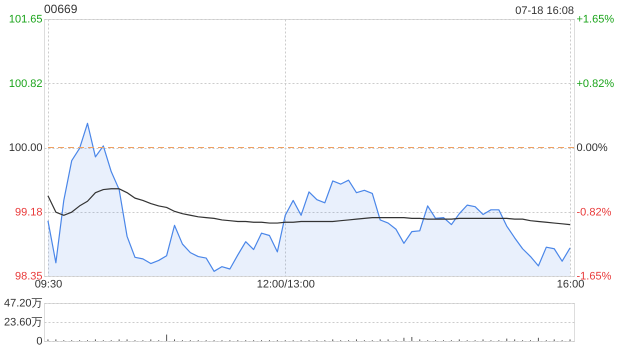 The width and height of the screenshot is (640, 360). Describe the element at coordinates (570, 284) in the screenshot. I see `x-tick-label: 16:00` at that location.